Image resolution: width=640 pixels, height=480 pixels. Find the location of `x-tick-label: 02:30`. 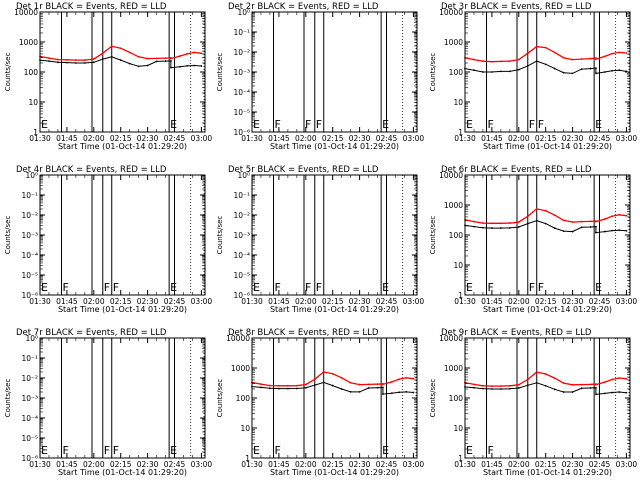

x-tick-label: 02:30 is located at coordinates (573, 138).